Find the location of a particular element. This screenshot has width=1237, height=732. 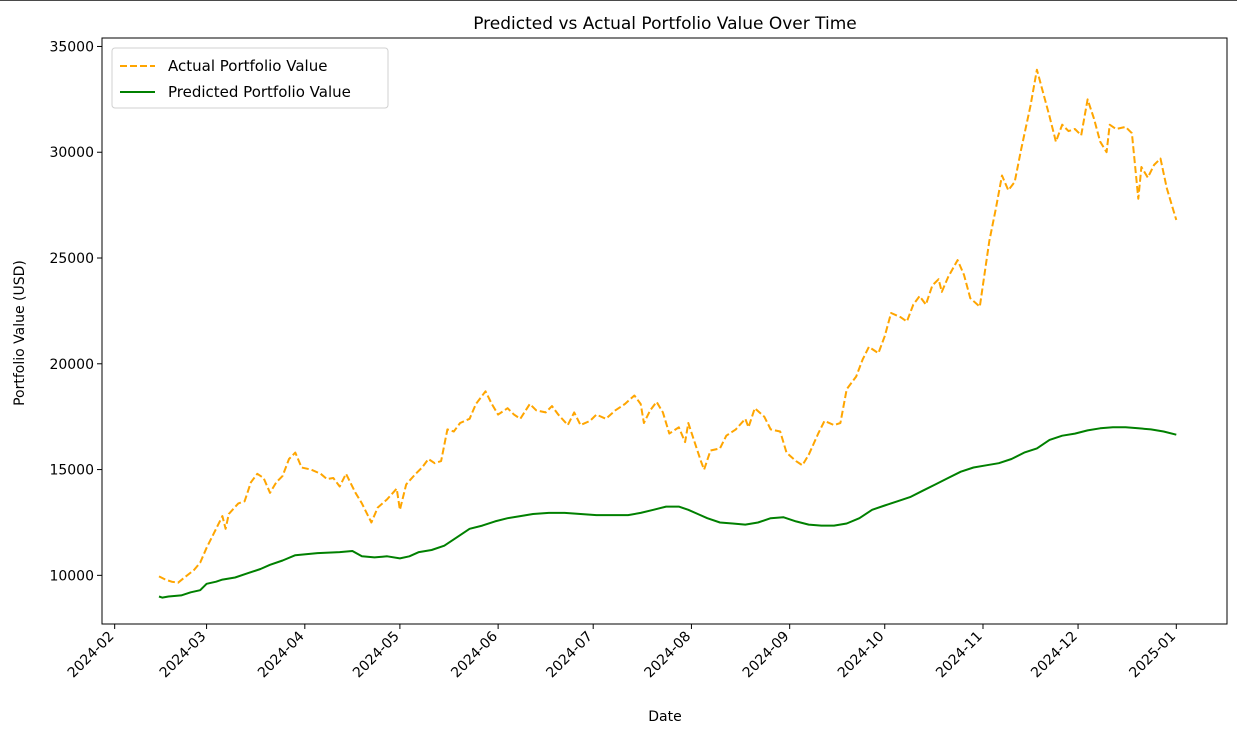

x-tick-label: 2024-04 is located at coordinates (281, 654).